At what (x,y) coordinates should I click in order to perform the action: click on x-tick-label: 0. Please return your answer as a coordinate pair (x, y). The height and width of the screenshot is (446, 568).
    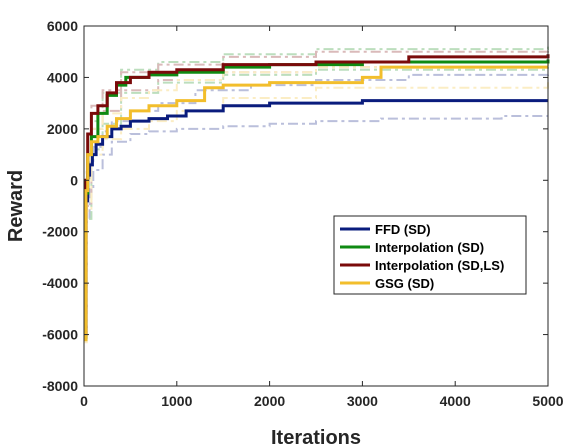
    Looking at the image, I should click on (84, 401).